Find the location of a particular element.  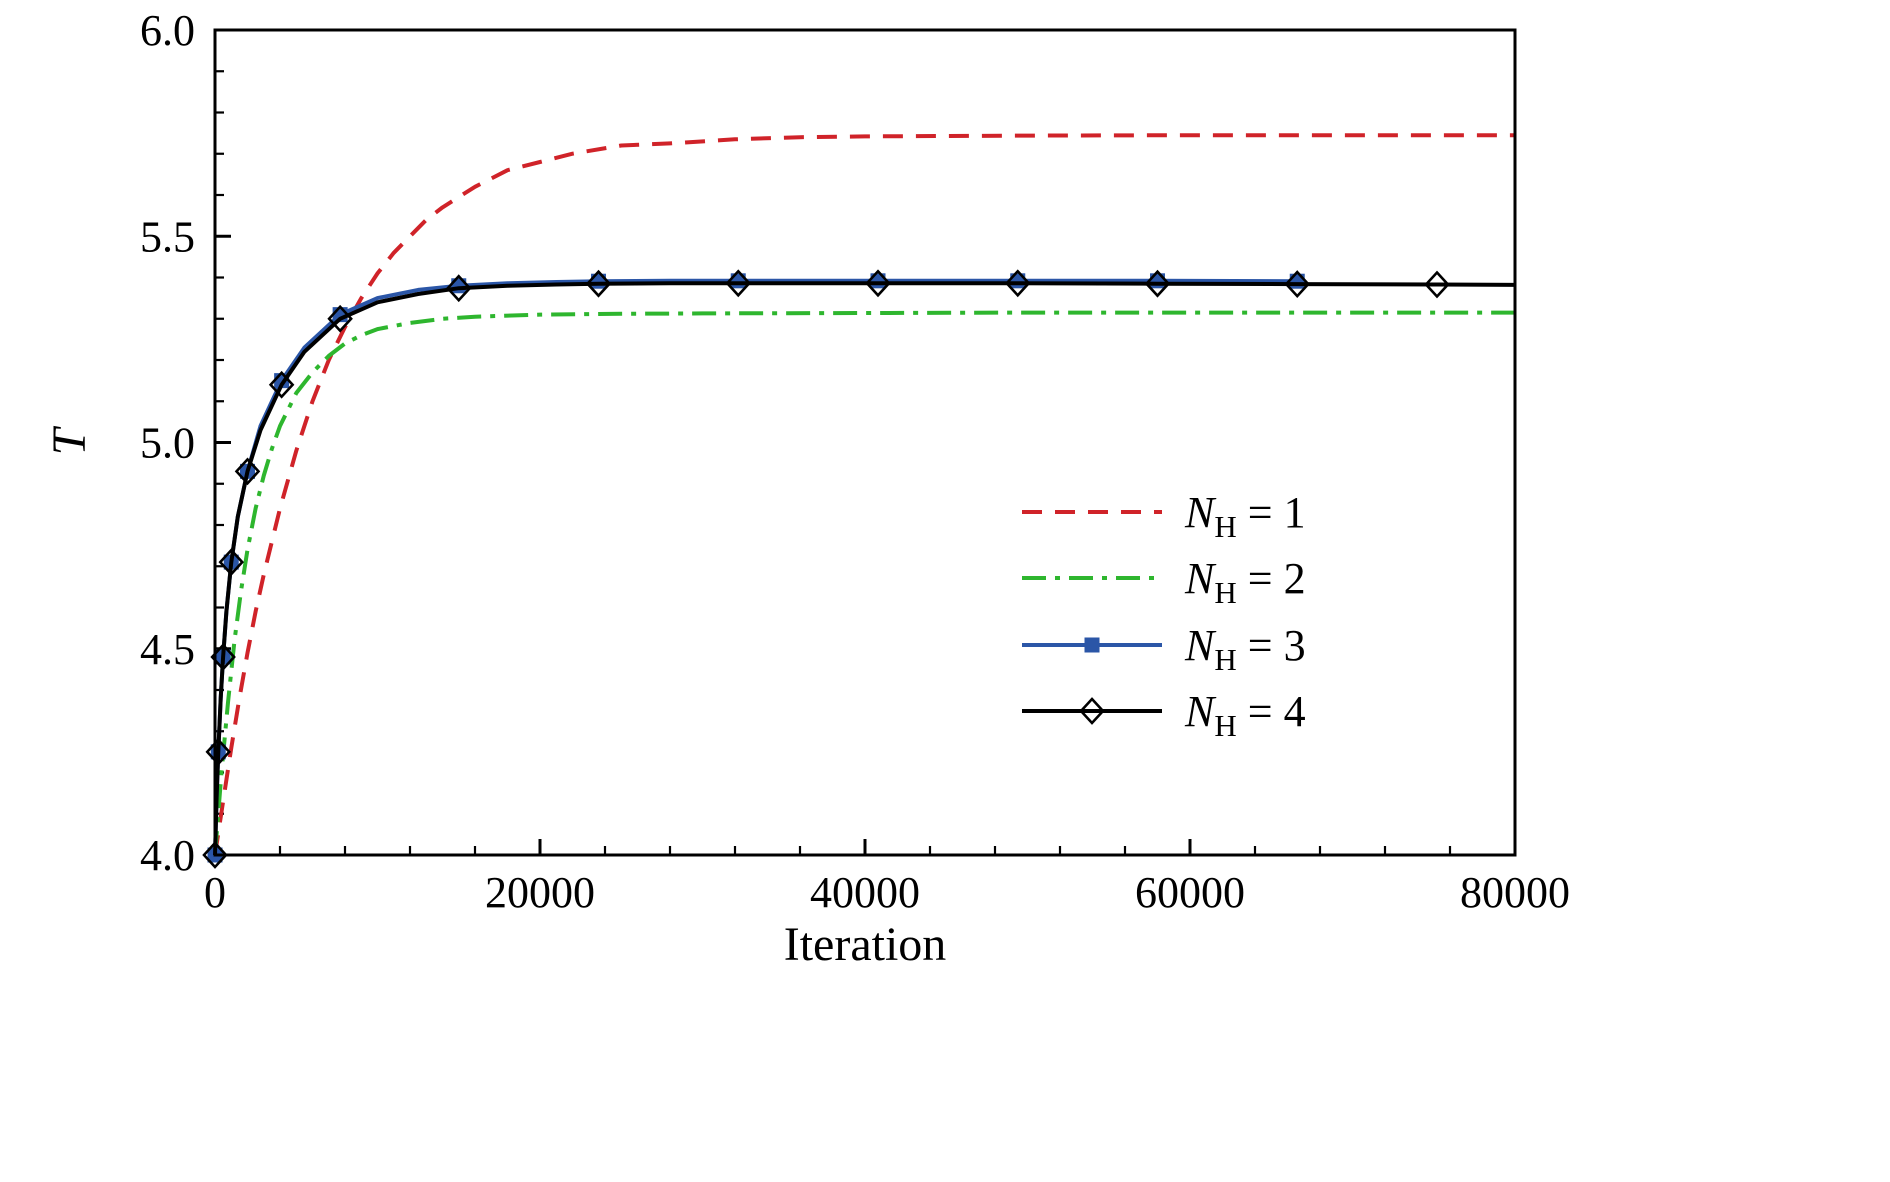

y-axis-tick-label: 4.5 is located at coordinates (167, 649).